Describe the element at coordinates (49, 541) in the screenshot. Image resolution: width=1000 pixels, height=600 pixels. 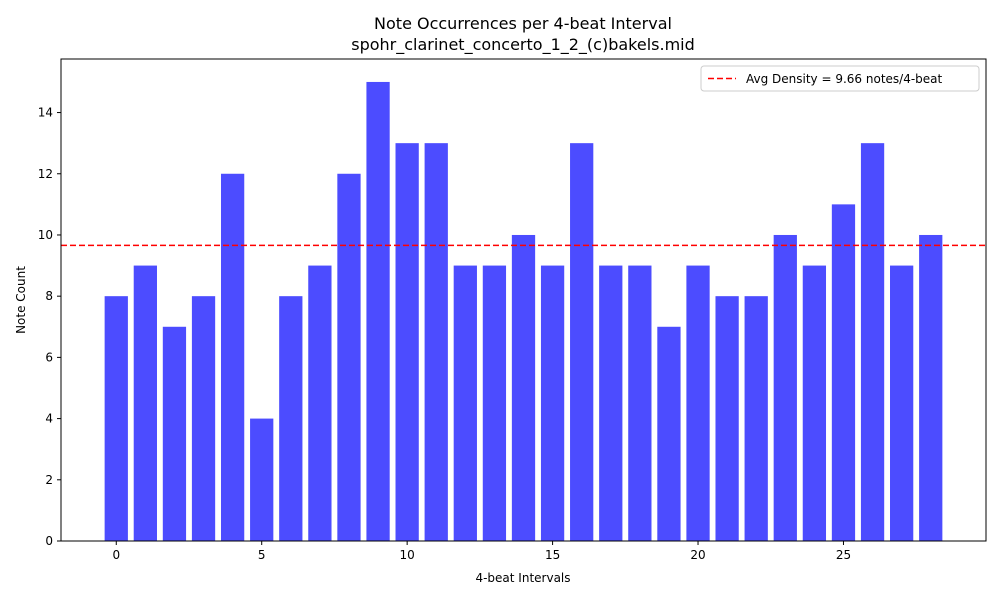
I see `y-tick-label-0: 0` at that location.